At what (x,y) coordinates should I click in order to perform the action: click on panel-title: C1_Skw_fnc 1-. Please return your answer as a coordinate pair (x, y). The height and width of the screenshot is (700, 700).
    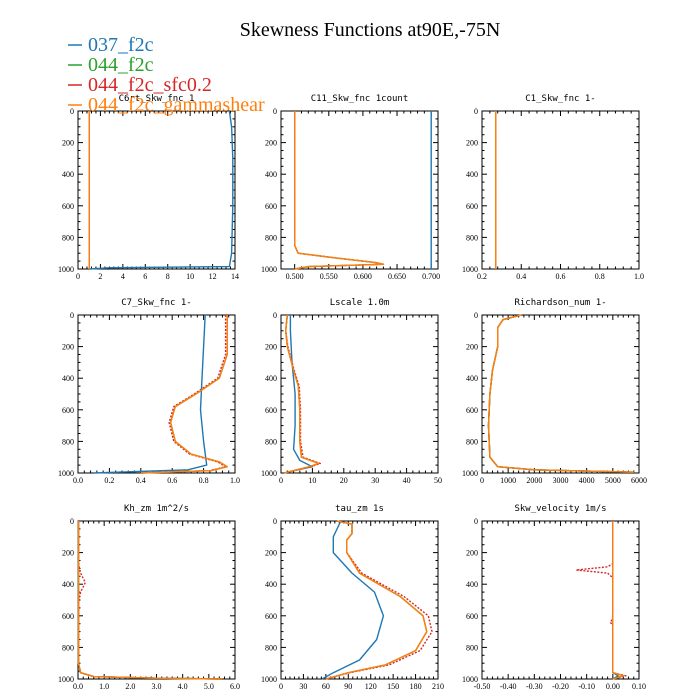
    Looking at the image, I should click on (560, 99).